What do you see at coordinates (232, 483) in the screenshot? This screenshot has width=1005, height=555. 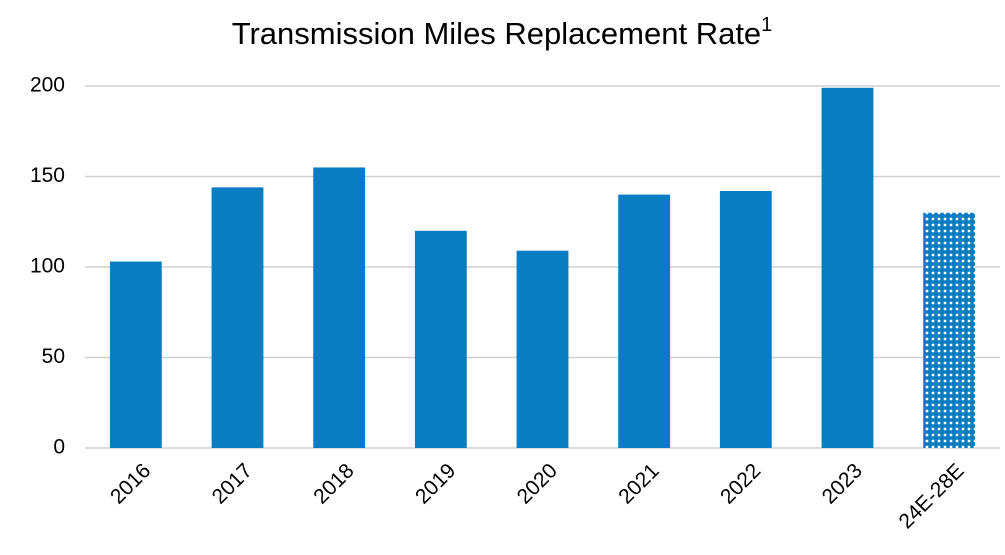 I see `x-tick-label: 2017` at bounding box center [232, 483].